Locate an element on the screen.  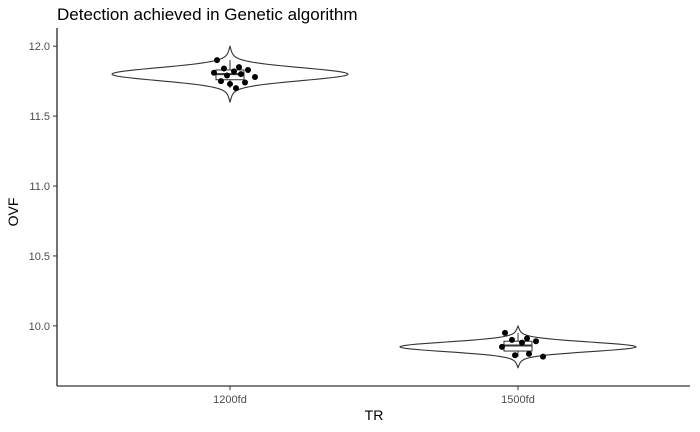
x-tick-label: 1200fd is located at coordinates (230, 400).